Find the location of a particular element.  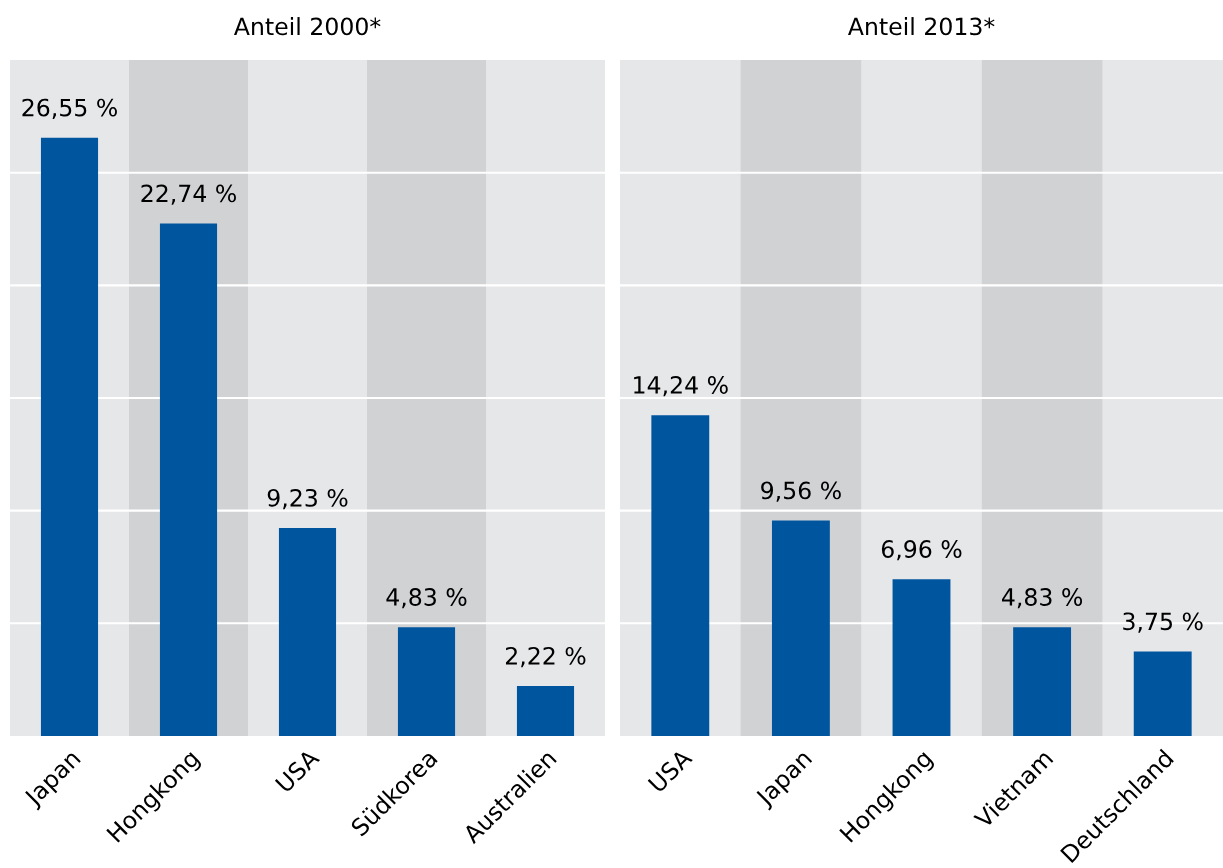

data-label: 9,56 % is located at coordinates (801, 491).